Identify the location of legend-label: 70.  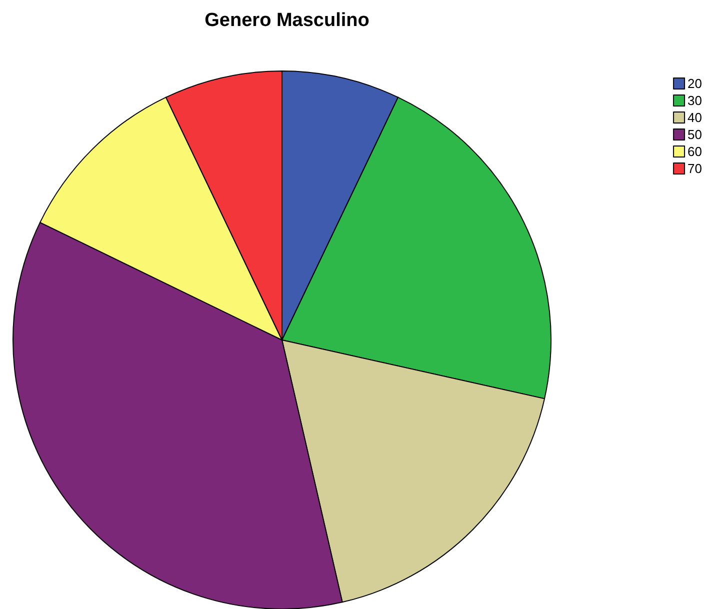
(695, 168).